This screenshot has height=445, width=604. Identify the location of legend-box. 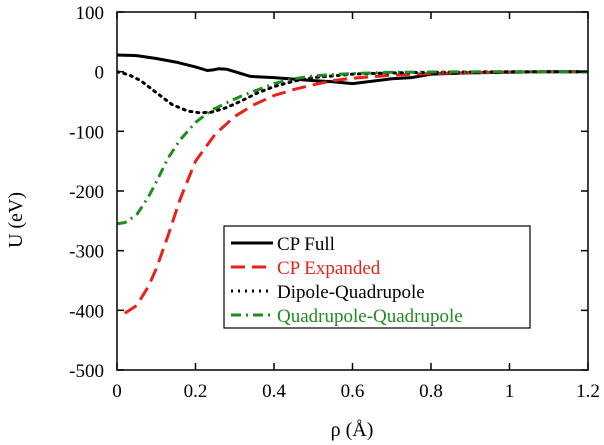
(377, 277).